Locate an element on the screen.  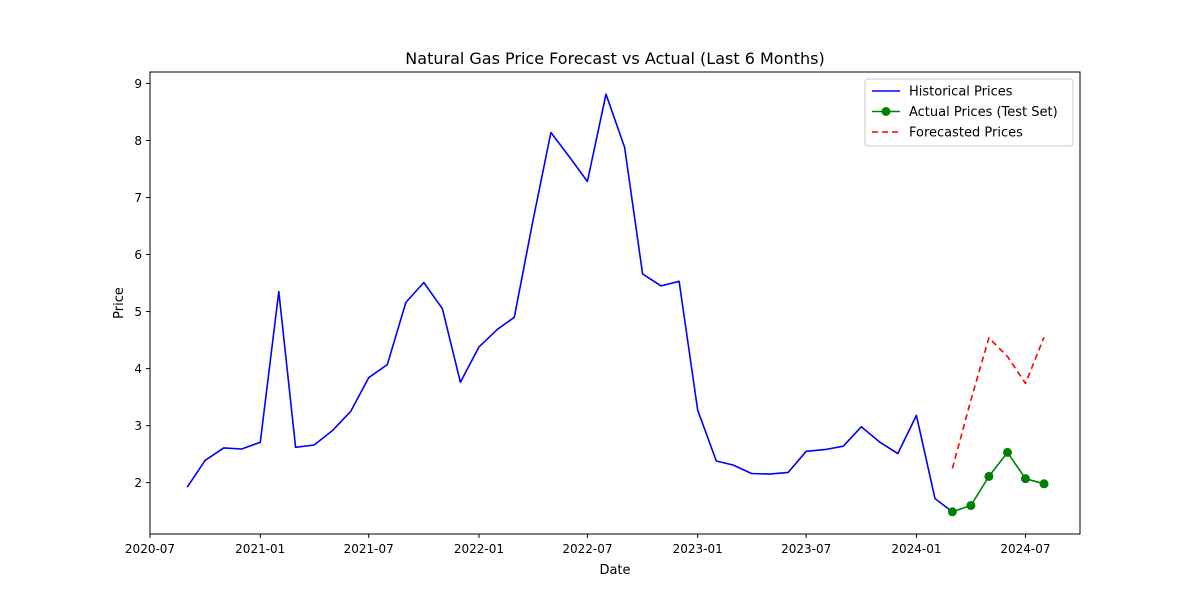
x-axis-label: Date is located at coordinates (614, 570).